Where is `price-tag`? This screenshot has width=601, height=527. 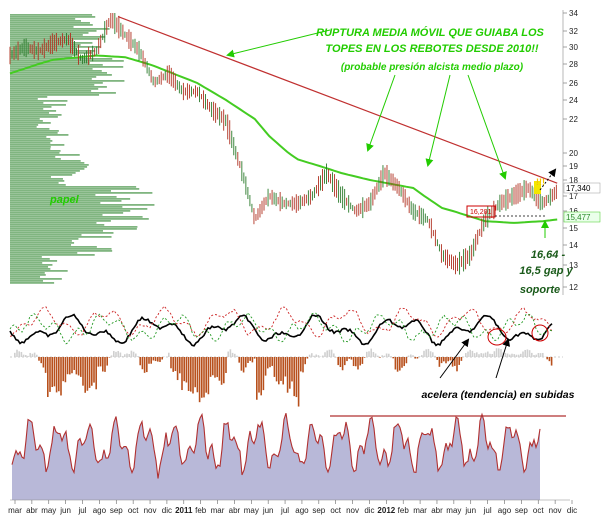 price-tag is located at coordinates (582, 188).